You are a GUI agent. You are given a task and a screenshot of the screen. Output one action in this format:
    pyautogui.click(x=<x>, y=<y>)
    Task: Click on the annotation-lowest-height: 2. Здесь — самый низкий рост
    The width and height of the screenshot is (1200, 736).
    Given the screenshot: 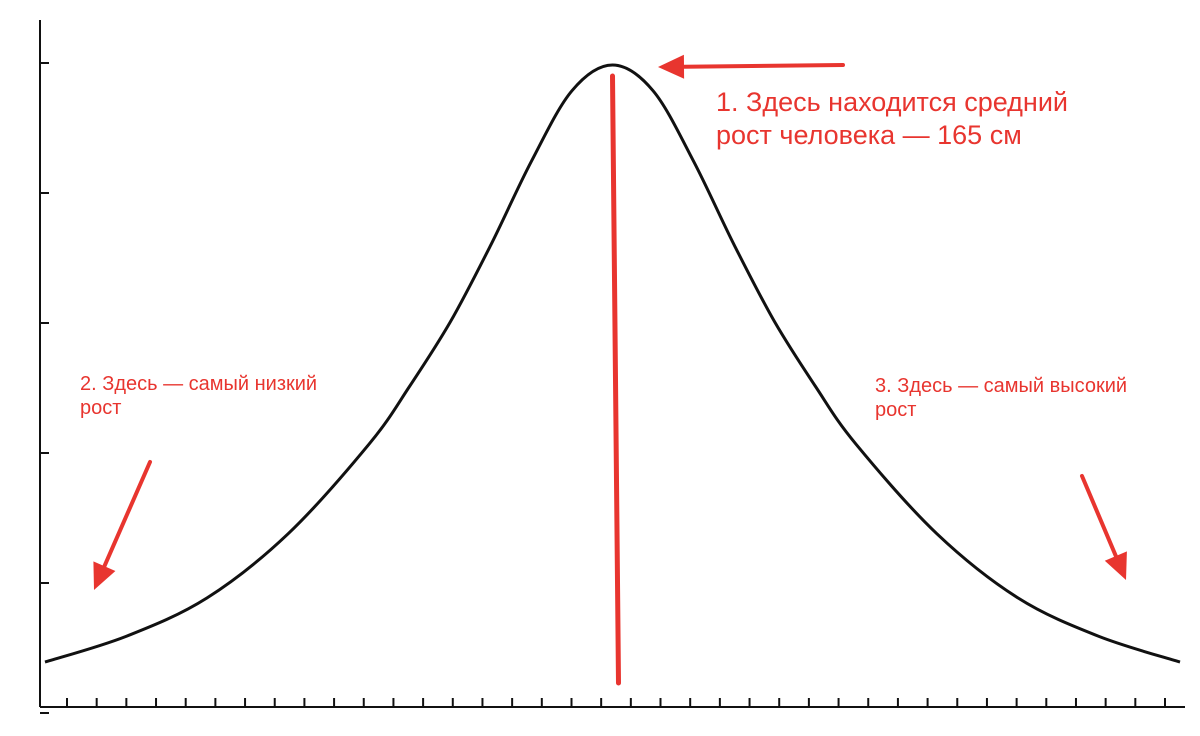 What is the action you would take?
    pyautogui.click(x=199, y=396)
    